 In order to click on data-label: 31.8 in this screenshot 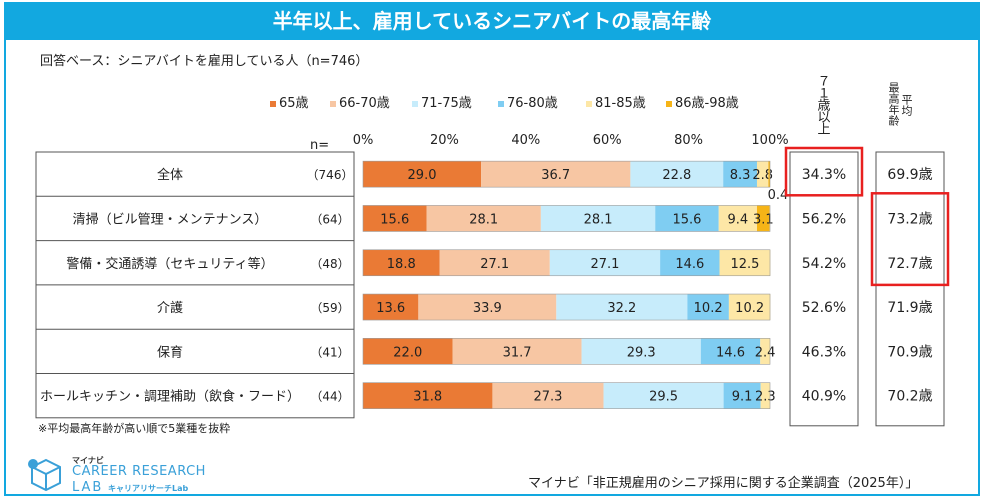, I will do `click(427, 397)`.